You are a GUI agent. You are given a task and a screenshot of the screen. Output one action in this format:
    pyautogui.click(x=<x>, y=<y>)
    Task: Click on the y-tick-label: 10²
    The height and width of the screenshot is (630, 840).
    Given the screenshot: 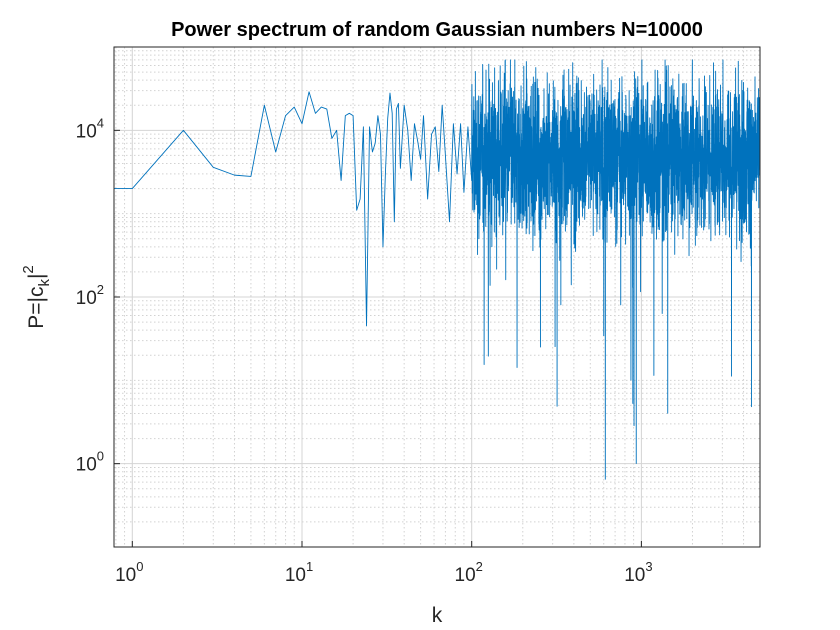 What is the action you would take?
    pyautogui.click(x=90, y=295)
    